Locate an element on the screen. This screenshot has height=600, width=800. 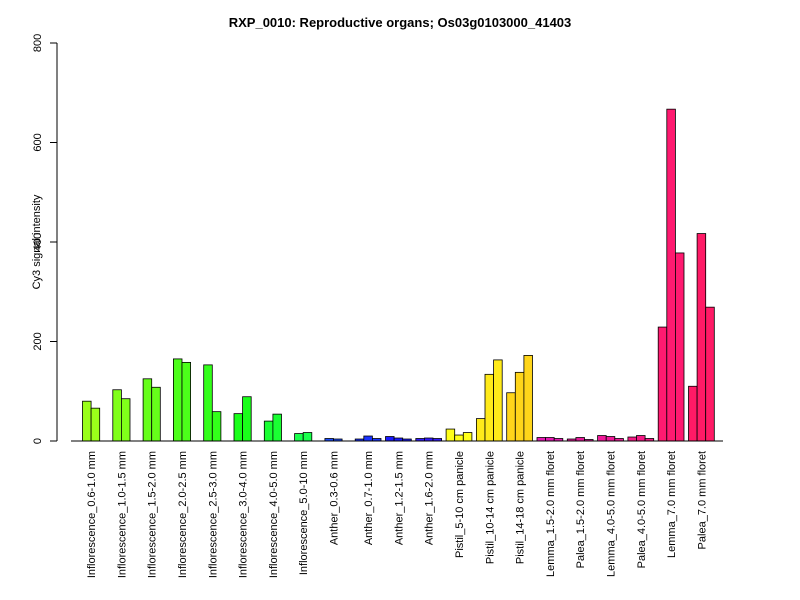
x-tick-label: Pistil_5-10 cm panicle is located at coordinates (460, 504).